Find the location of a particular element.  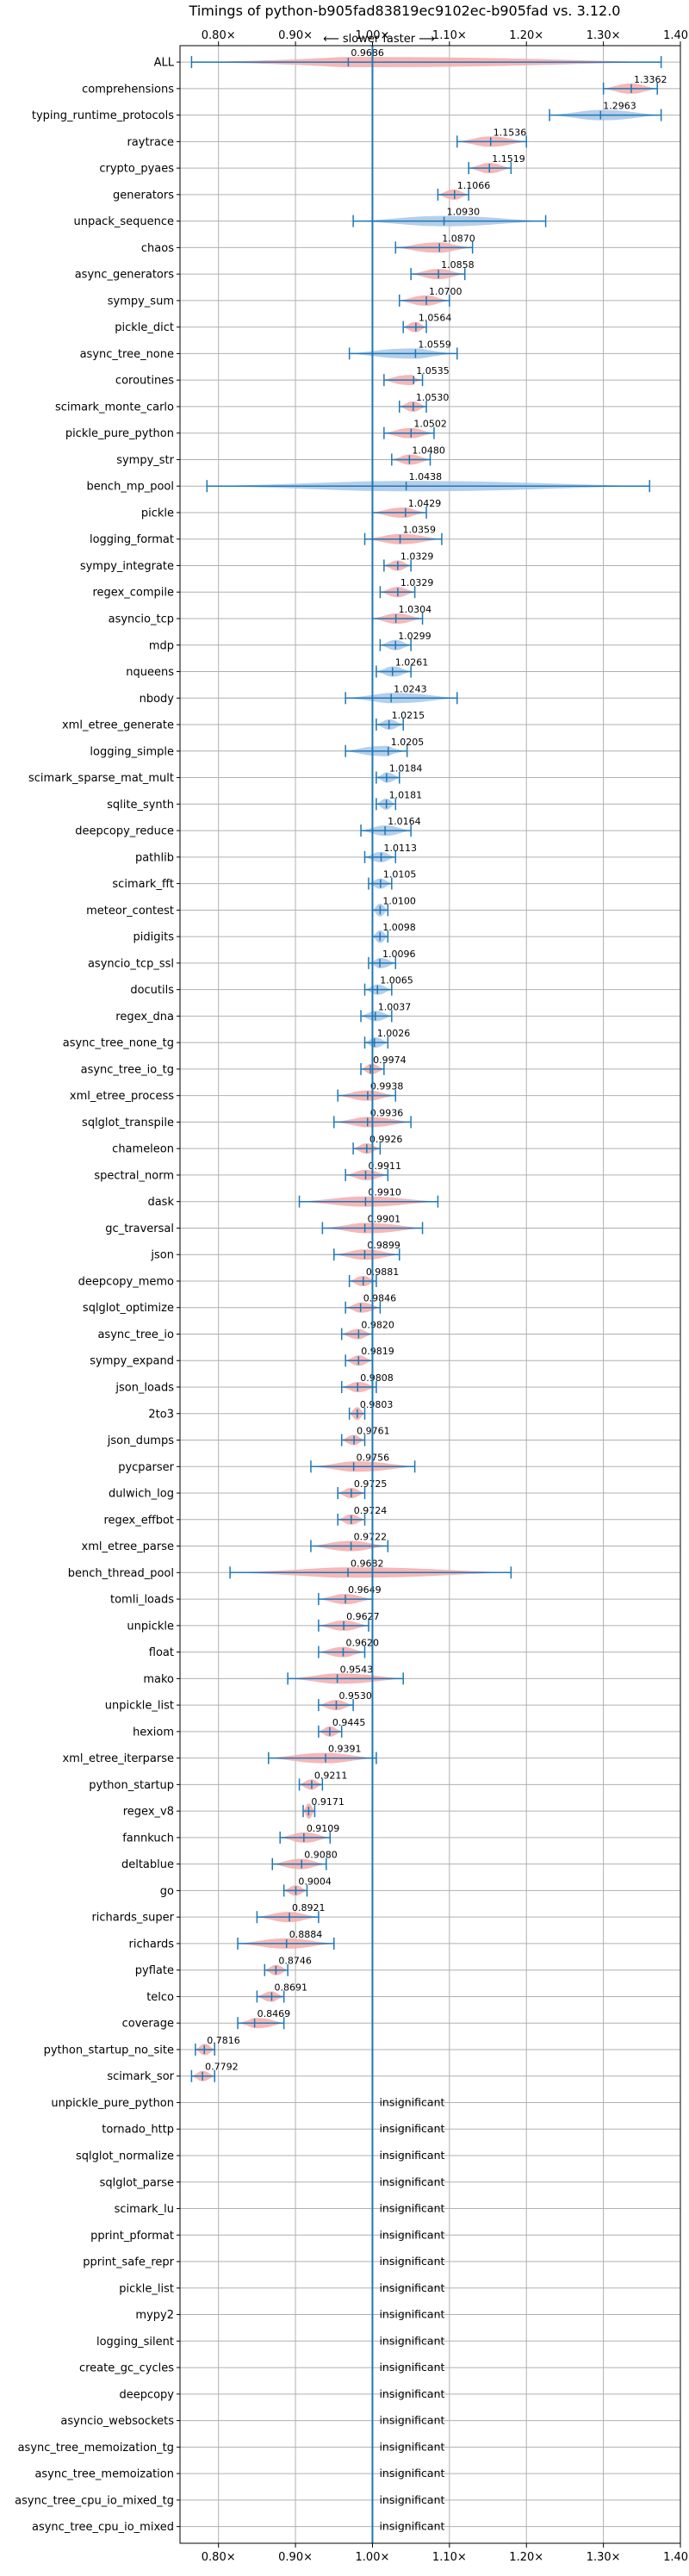

x-tick-label-bottom: 0.80× is located at coordinates (219, 2557).